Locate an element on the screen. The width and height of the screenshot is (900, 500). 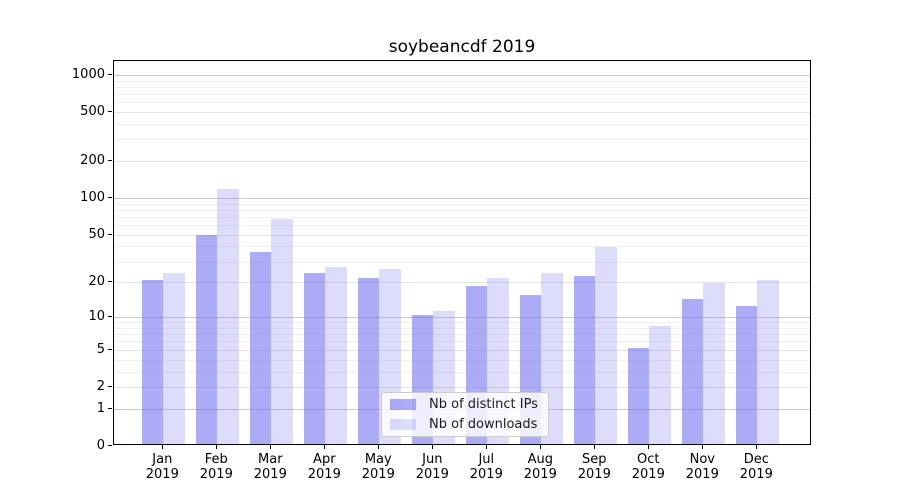
bar-nb-of-downloads-nov is located at coordinates (714, 363).